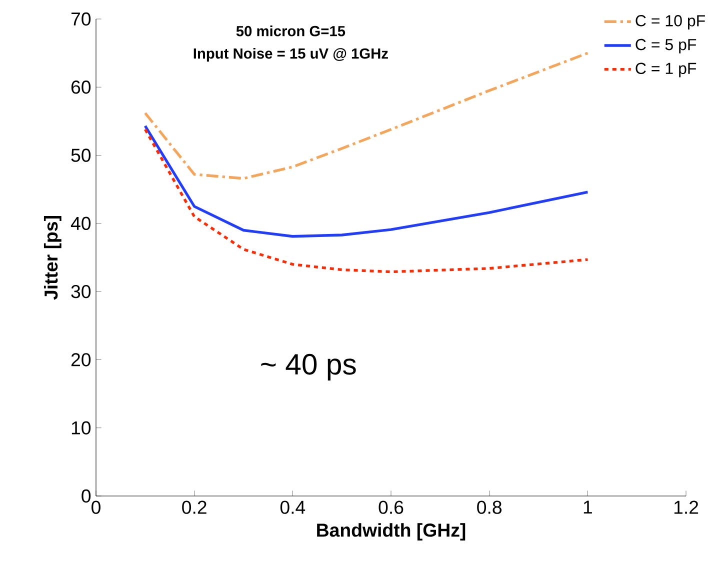  I want to click on legend-label: C = 1 pF, so click(666, 70).